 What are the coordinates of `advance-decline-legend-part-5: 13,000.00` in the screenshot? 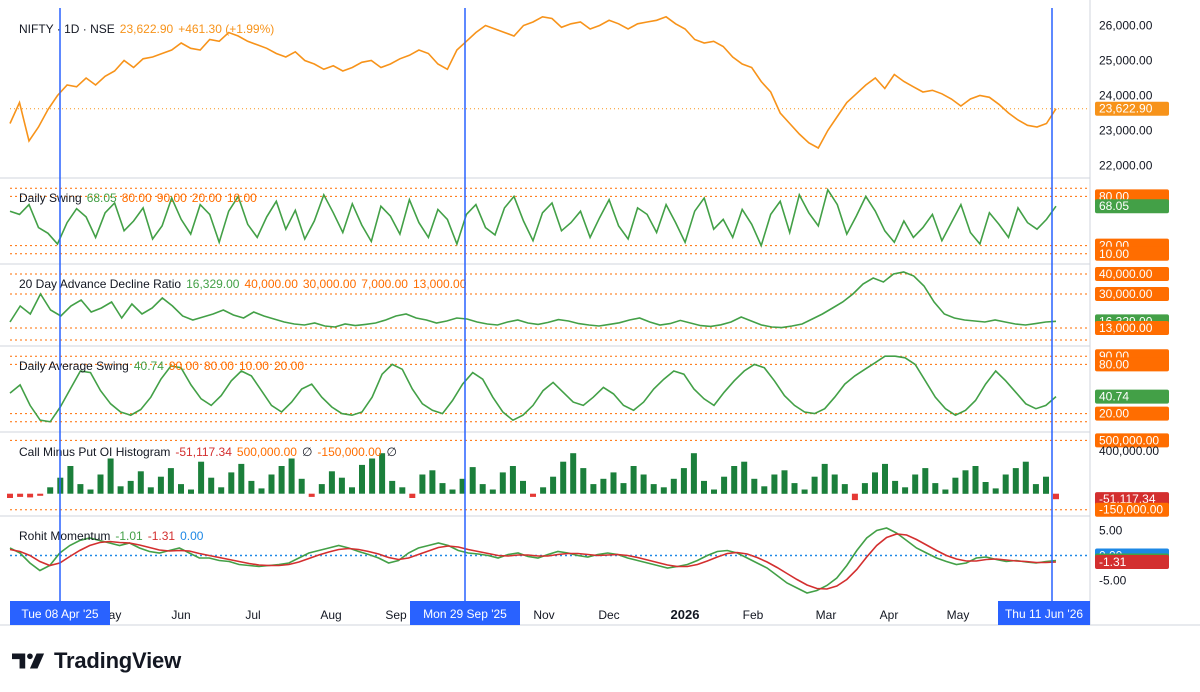 It's located at (440, 284).